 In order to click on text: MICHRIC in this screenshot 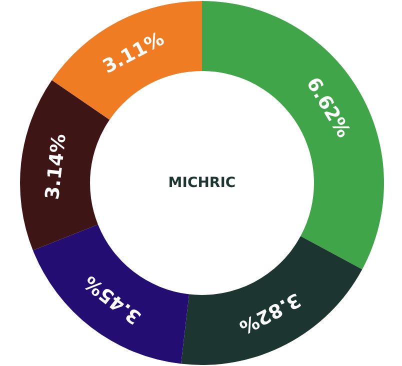, I will do `click(202, 183)`.